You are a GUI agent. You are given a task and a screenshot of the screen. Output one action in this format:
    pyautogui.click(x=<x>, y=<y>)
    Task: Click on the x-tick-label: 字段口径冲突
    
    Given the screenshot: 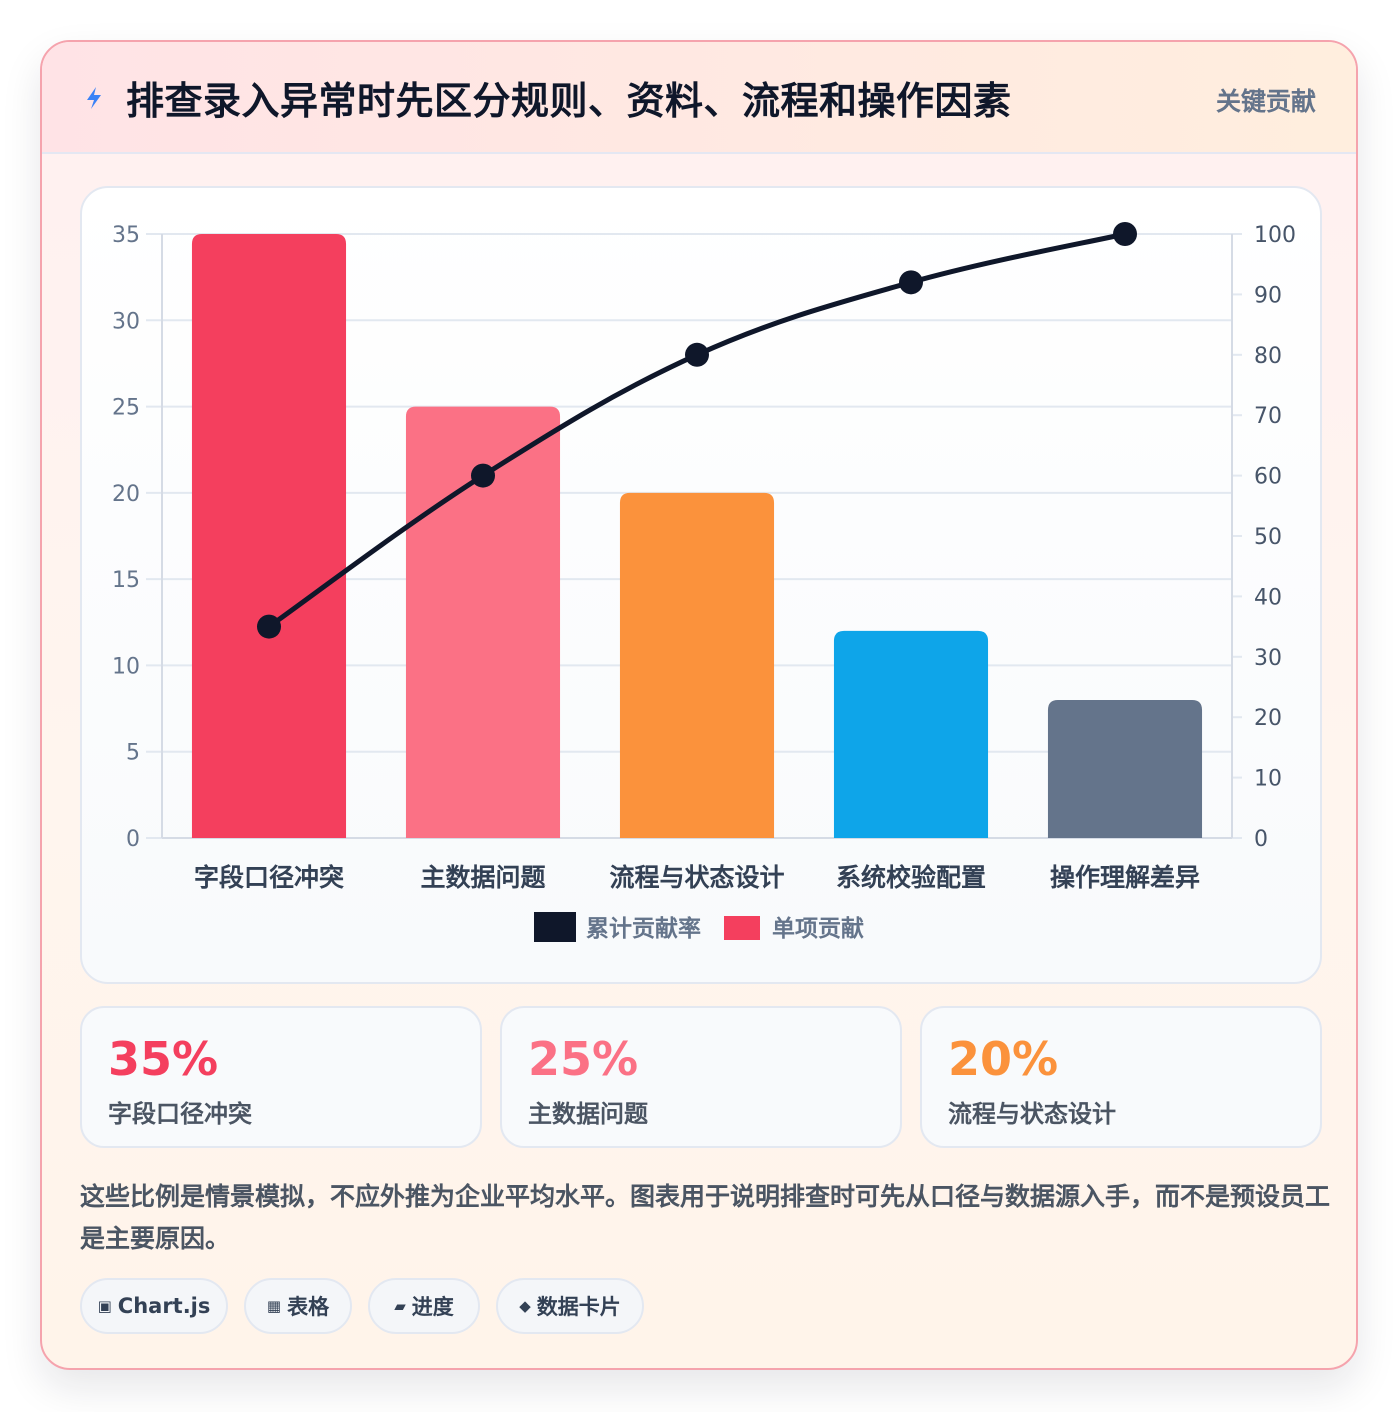 What is the action you would take?
    pyautogui.click(x=269, y=877)
    